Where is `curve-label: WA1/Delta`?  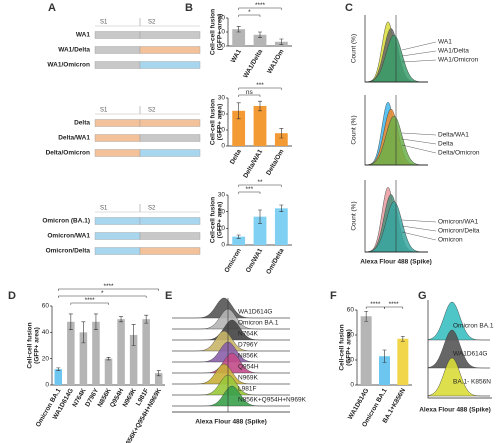
curve-label: WA1/Delta is located at coordinates (453, 51).